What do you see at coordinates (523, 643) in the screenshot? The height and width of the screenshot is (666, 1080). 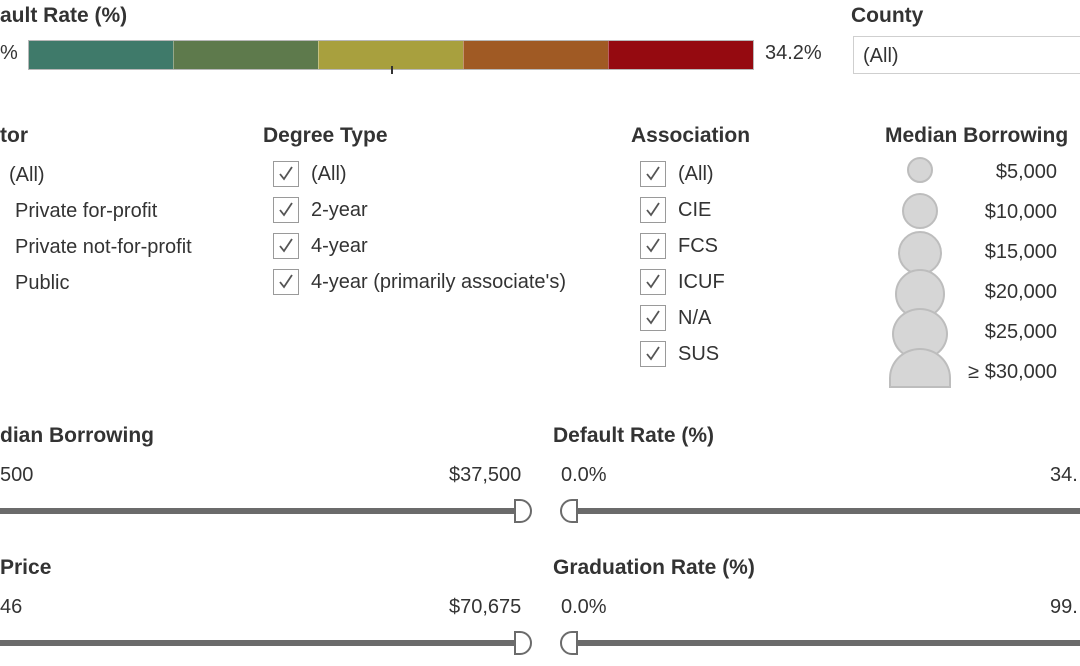 I see `price-slider-max-handle` at bounding box center [523, 643].